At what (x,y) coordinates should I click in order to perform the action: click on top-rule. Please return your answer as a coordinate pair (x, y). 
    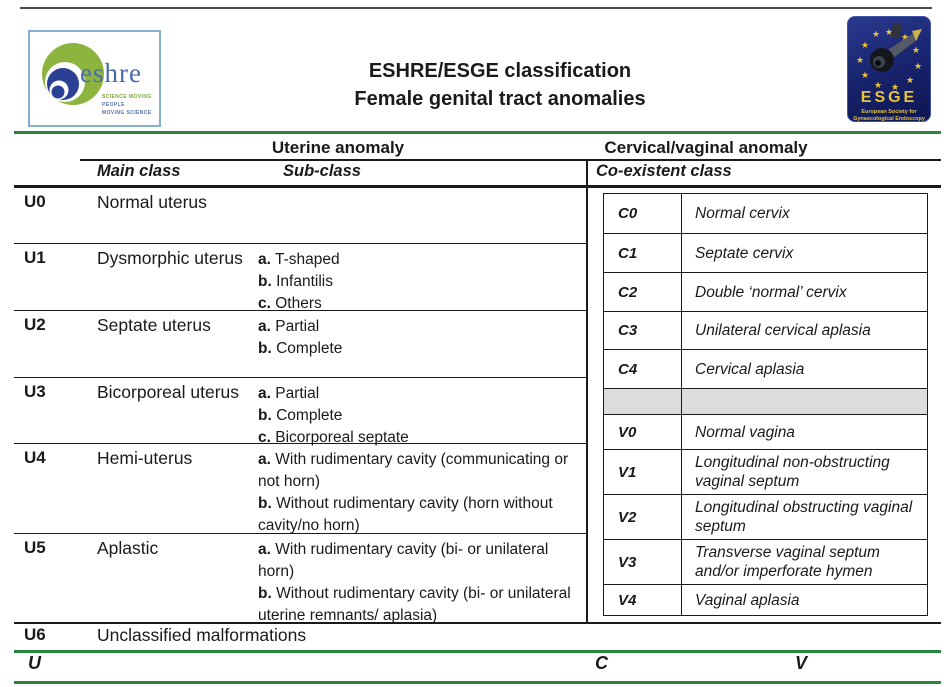
    Looking at the image, I should click on (476, 8).